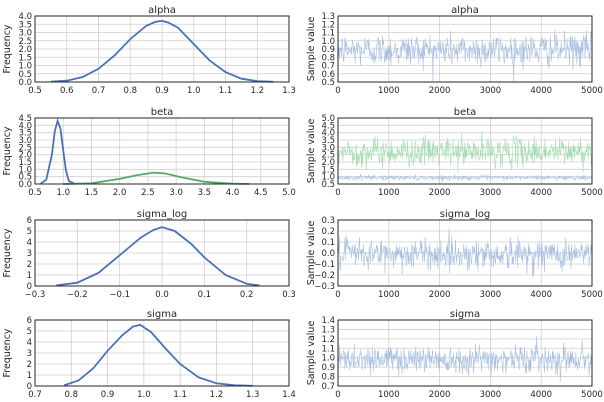 This screenshot has width=604, height=402. What do you see at coordinates (148, 193) in the screenshot?
I see `x-tick-label: 2.5` at bounding box center [148, 193].